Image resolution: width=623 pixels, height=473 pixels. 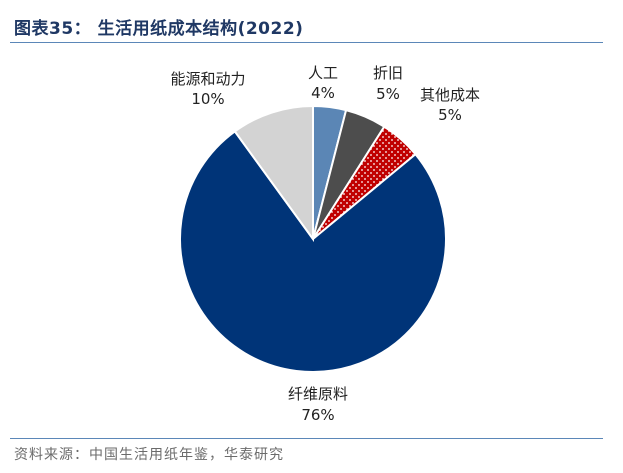 What do you see at coordinates (317, 415) in the screenshot?
I see `slice-value-label: 76%` at bounding box center [317, 415].